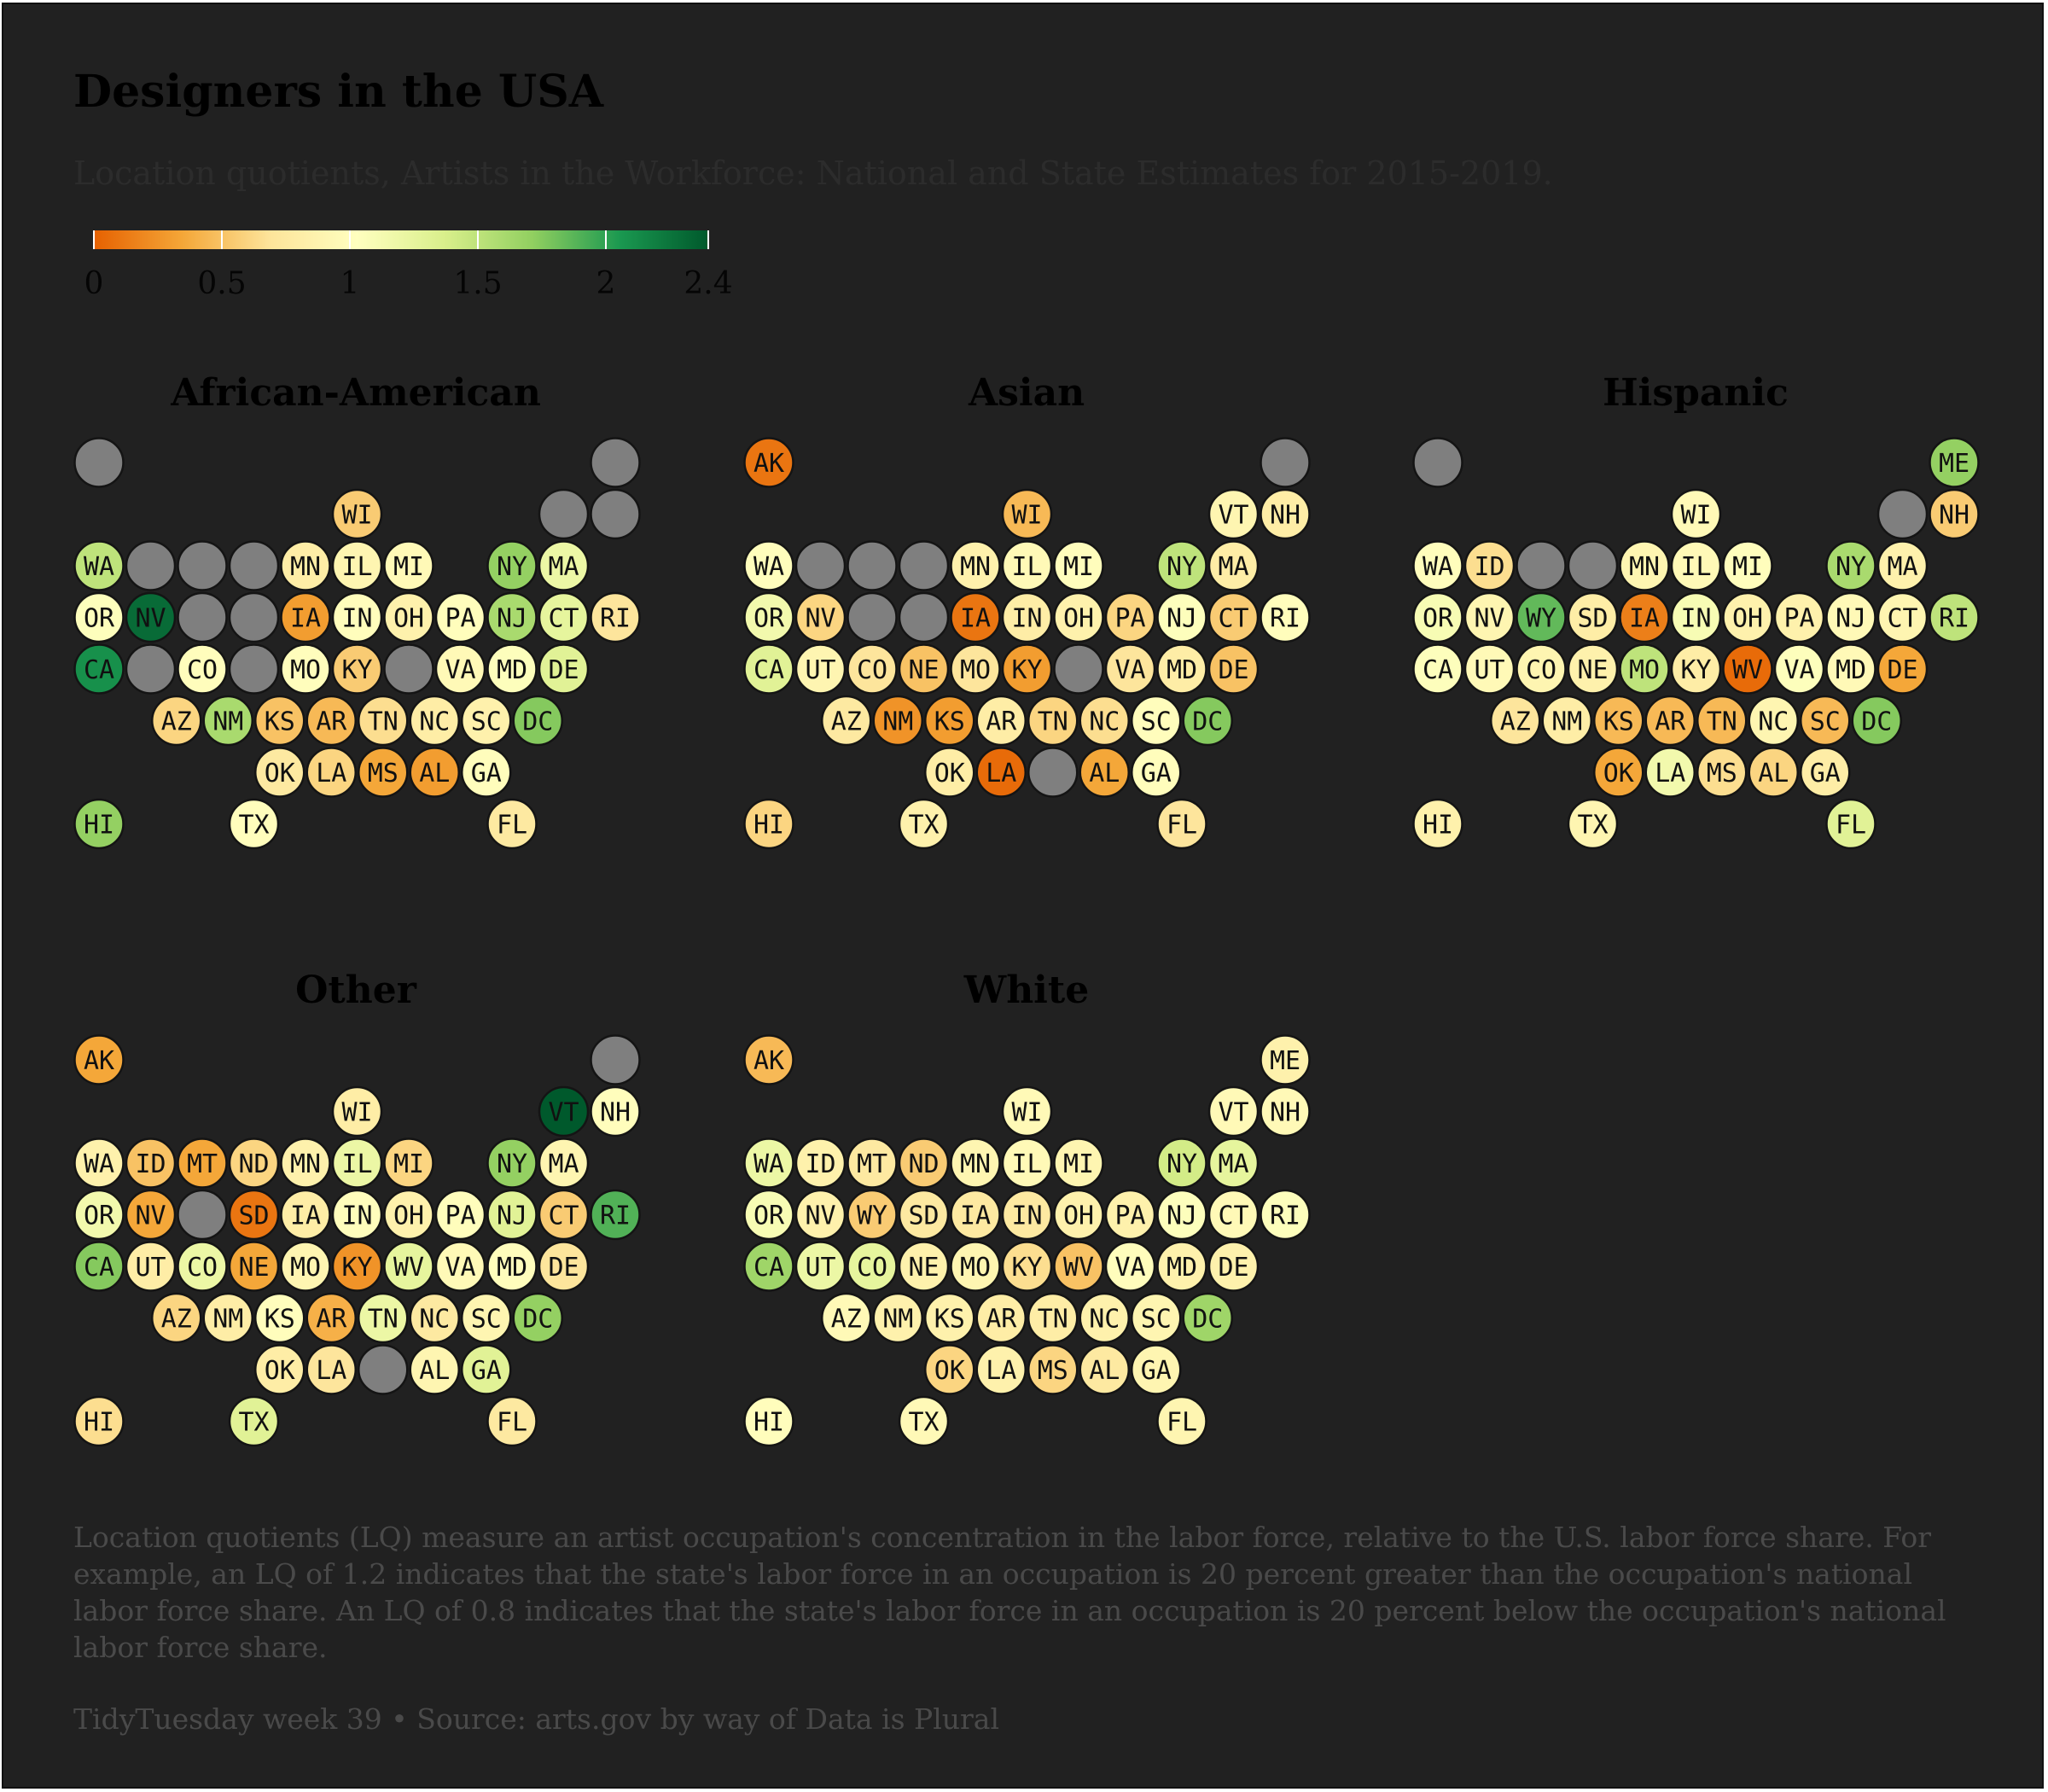 This screenshot has height=1792, width=2048. I want to click on state-tile-ia: IA, so click(976, 1214).